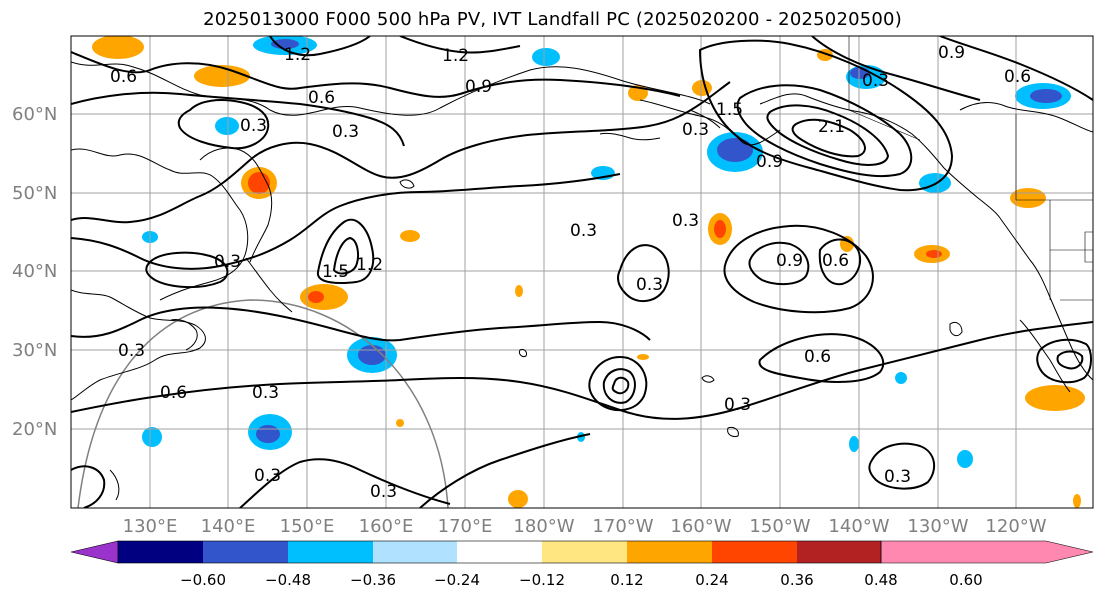 This screenshot has height=601, width=1105. Describe the element at coordinates (263, 403) in the screenshot. I see `range-circle` at that location.